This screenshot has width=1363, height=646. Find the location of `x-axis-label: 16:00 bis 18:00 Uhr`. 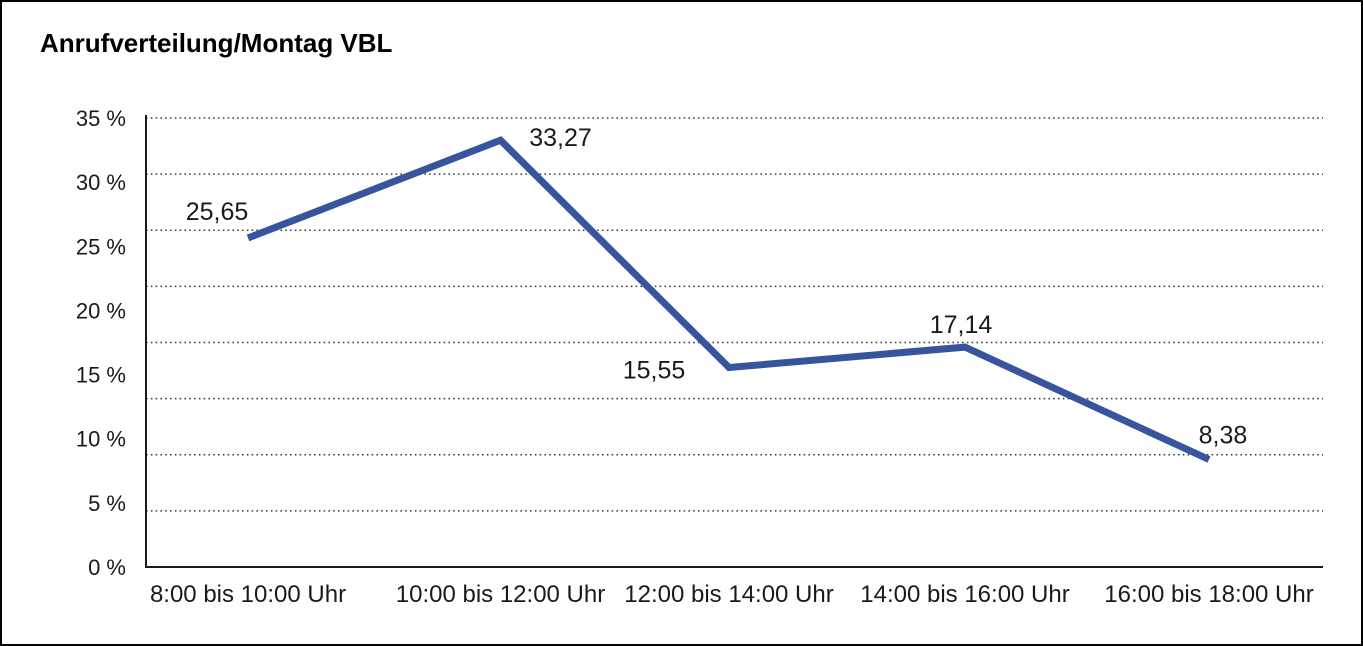

x-axis-label: 16:00 bis 18:00 Uhr is located at coordinates (1208, 594).